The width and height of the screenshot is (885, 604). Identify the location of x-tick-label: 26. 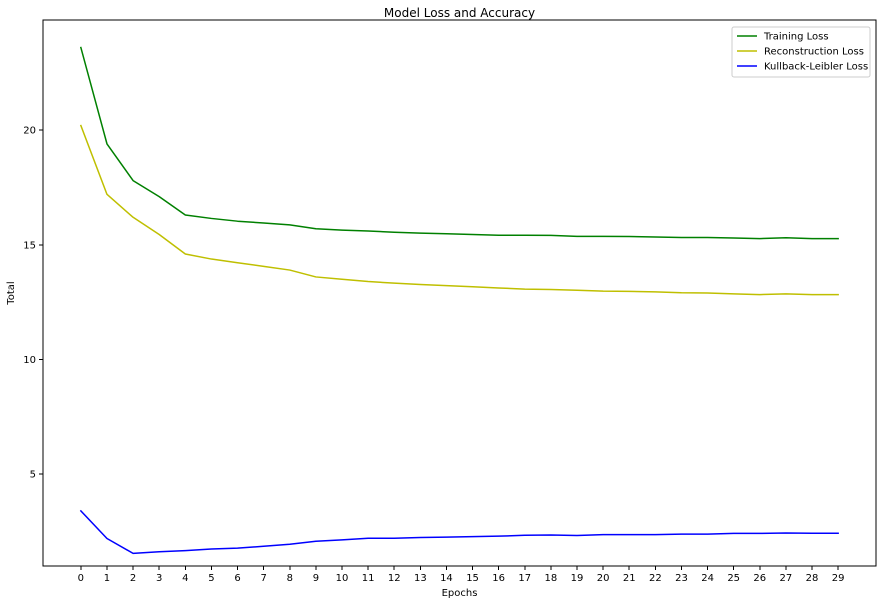
(759, 578).